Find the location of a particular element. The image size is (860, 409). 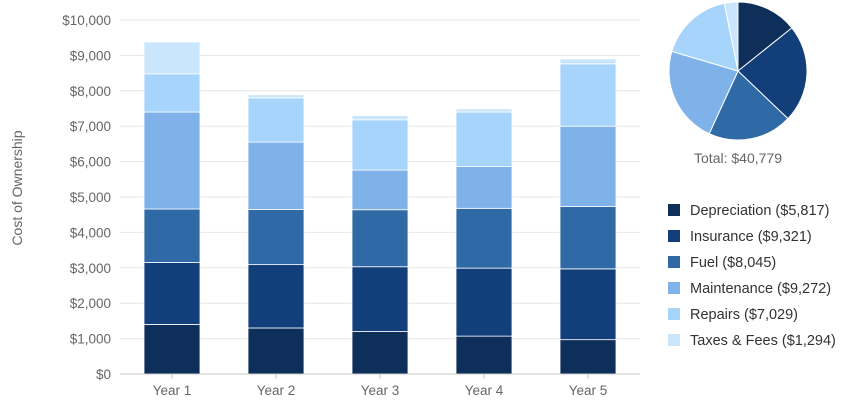

y-axis-title: Cost of Ownership is located at coordinates (17, 187).